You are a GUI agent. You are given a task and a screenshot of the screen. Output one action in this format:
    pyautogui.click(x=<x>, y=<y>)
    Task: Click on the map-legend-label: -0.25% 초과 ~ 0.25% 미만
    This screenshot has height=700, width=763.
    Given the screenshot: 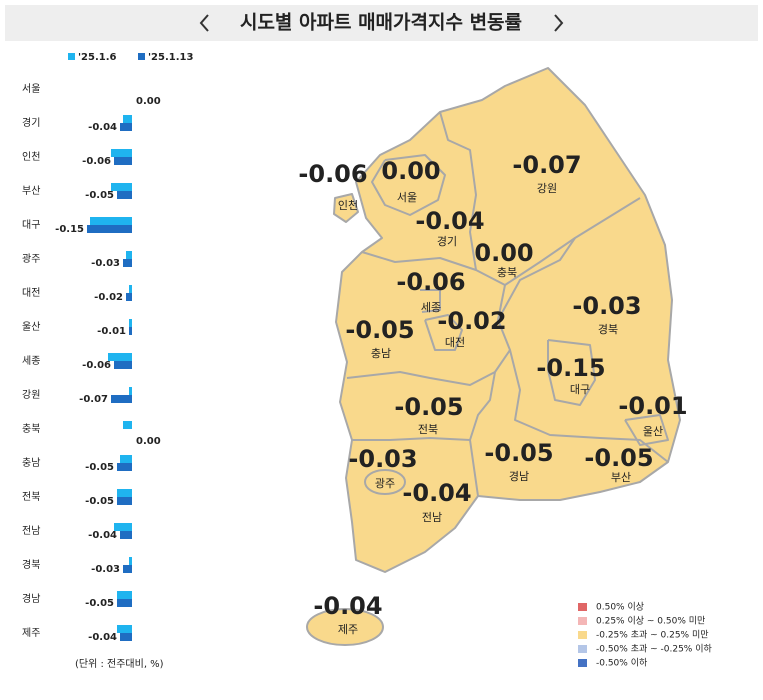 What is the action you would take?
    pyautogui.click(x=652, y=635)
    